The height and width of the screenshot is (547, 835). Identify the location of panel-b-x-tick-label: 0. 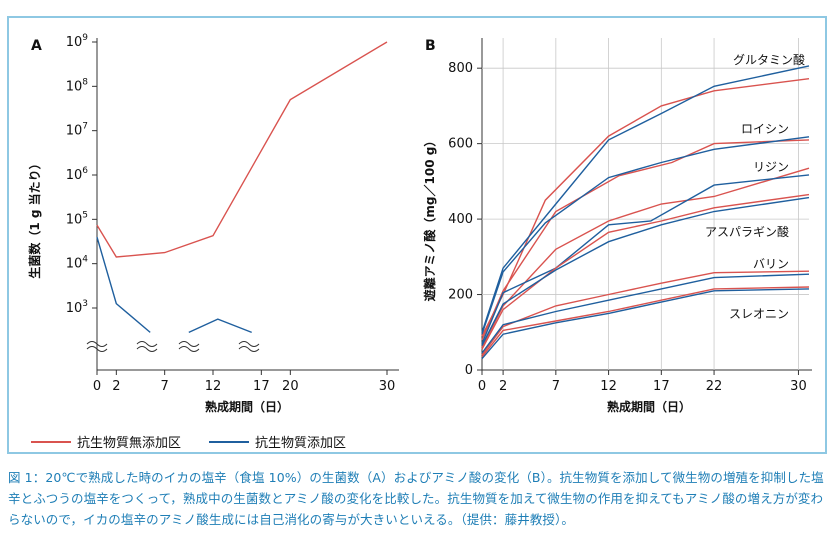
(482, 386).